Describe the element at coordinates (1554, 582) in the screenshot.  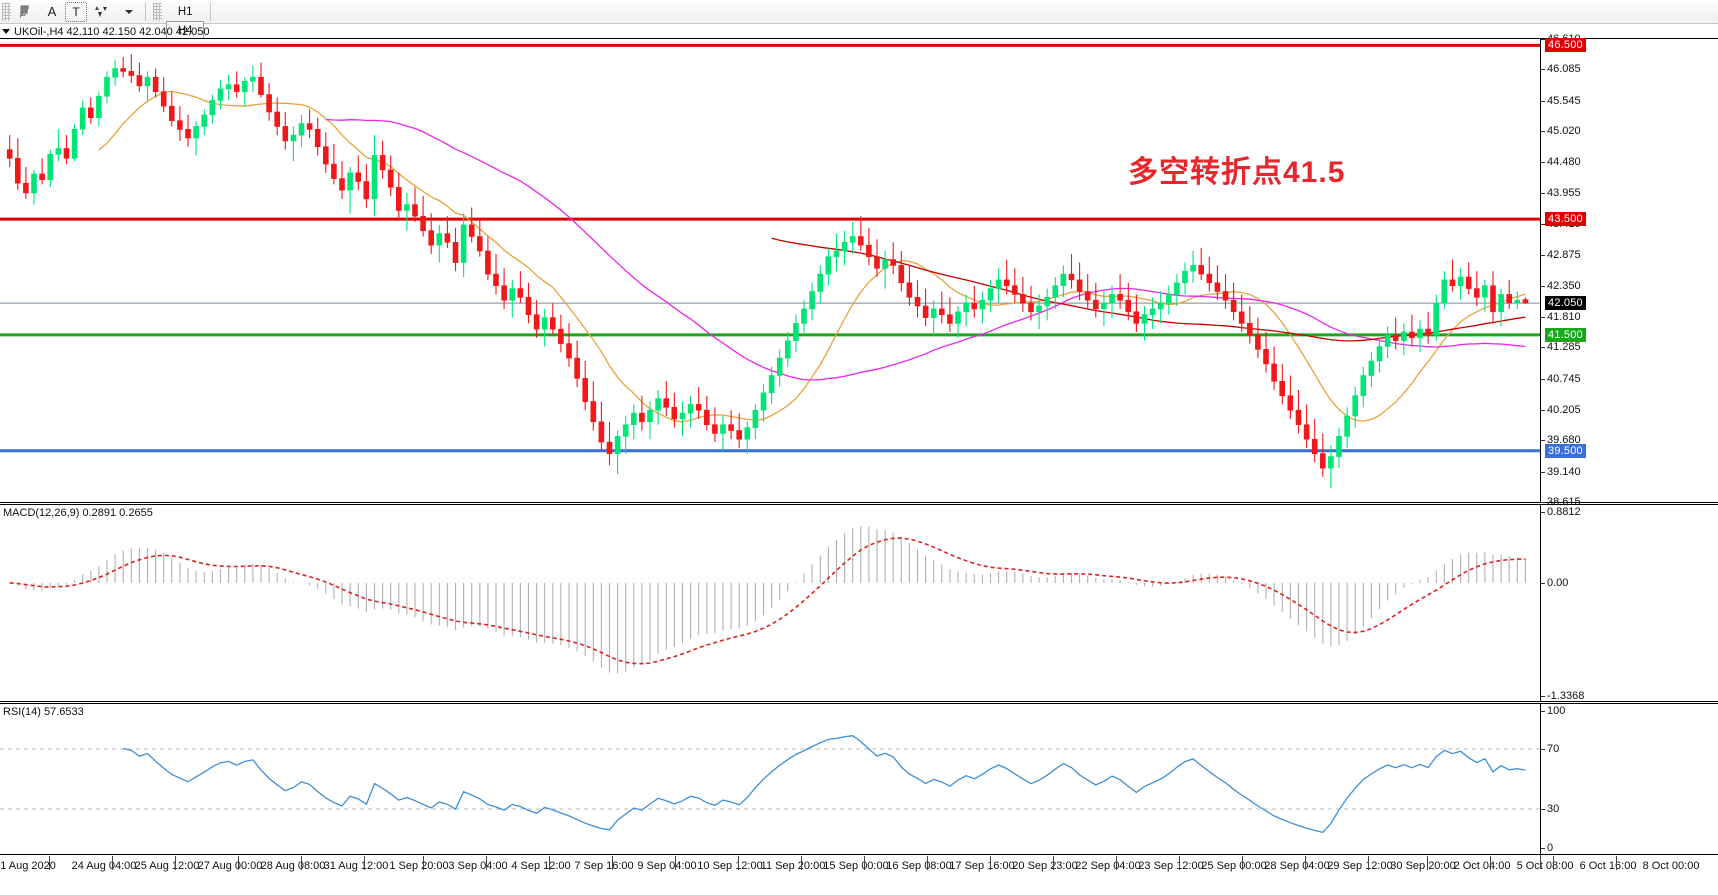
I see `macd-tick-1: 0.00` at that location.